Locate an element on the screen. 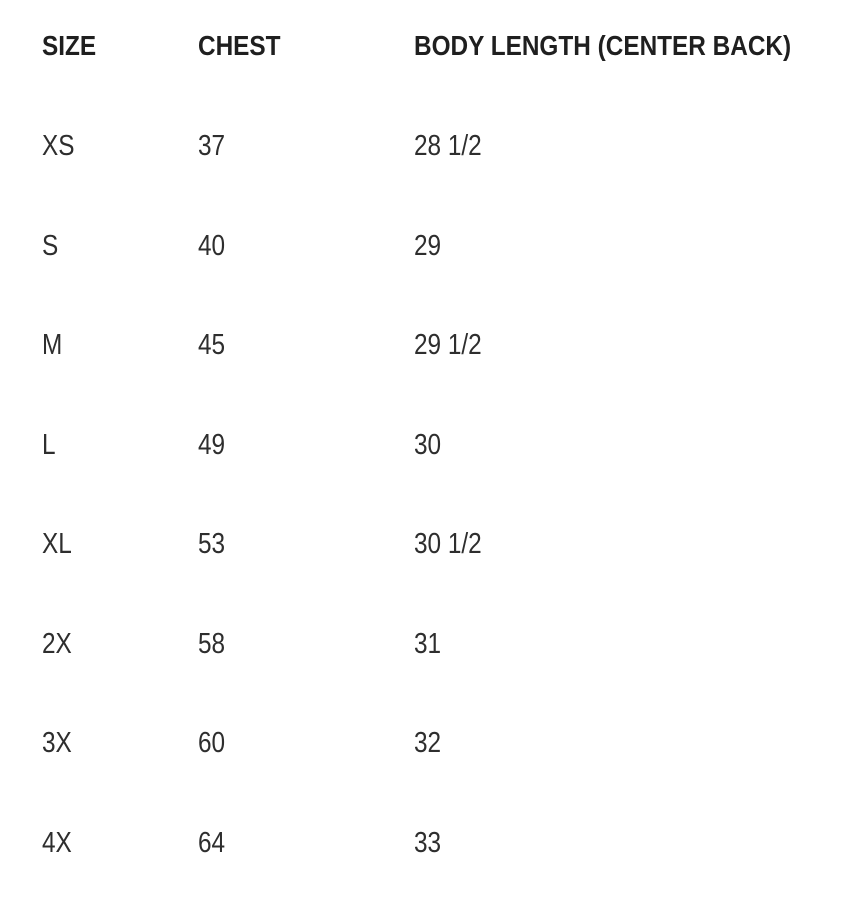  table-row: XS 37 28 1/2 is located at coordinates (425, 146).